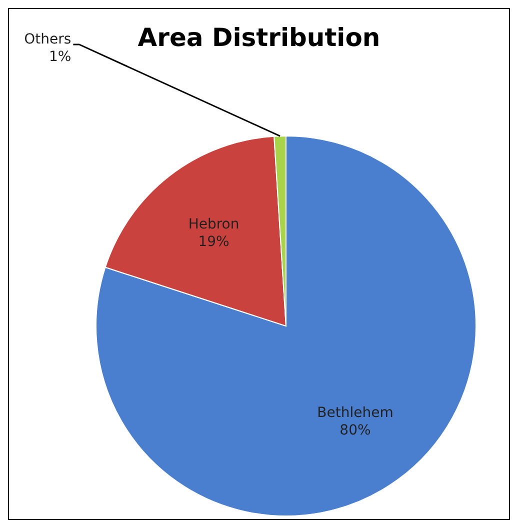 The width and height of the screenshot is (517, 527). Describe the element at coordinates (48, 40) in the screenshot. I see `slice-label: Others` at that location.